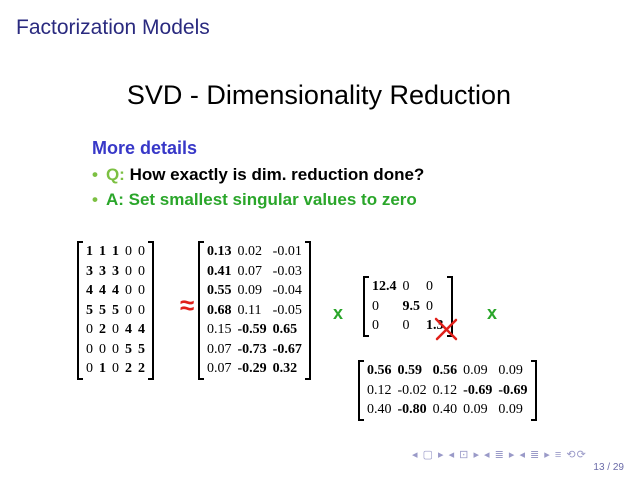 The image size is (638, 479). I want to click on matrix-cell: -0.59, so click(252, 329).